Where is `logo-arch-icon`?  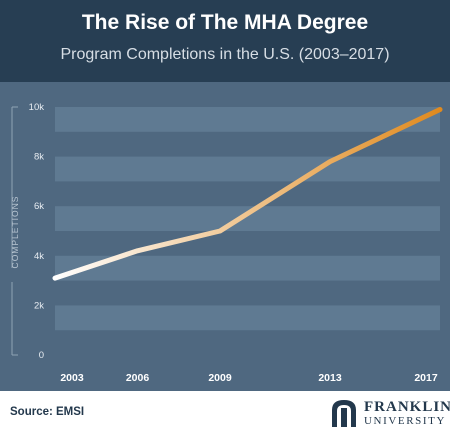 logo-arch-icon is located at coordinates (344, 413).